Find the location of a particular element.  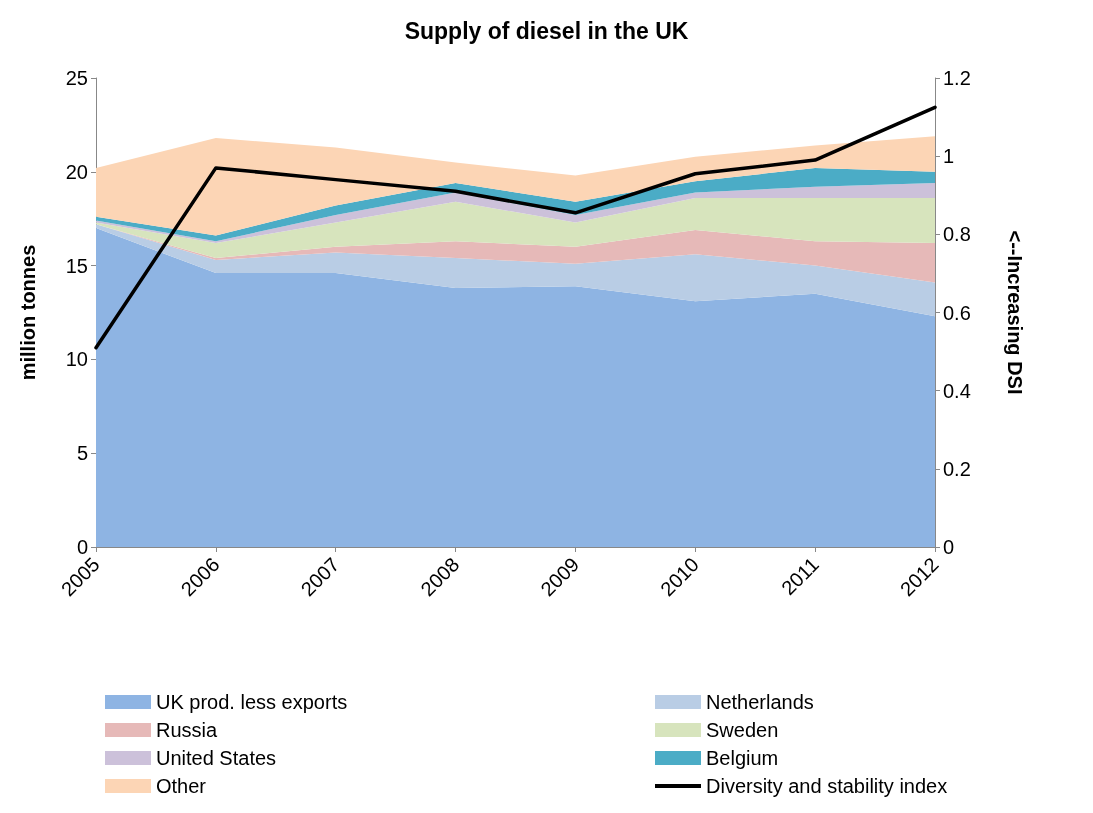

legend-label: Belgium is located at coordinates (742, 758).